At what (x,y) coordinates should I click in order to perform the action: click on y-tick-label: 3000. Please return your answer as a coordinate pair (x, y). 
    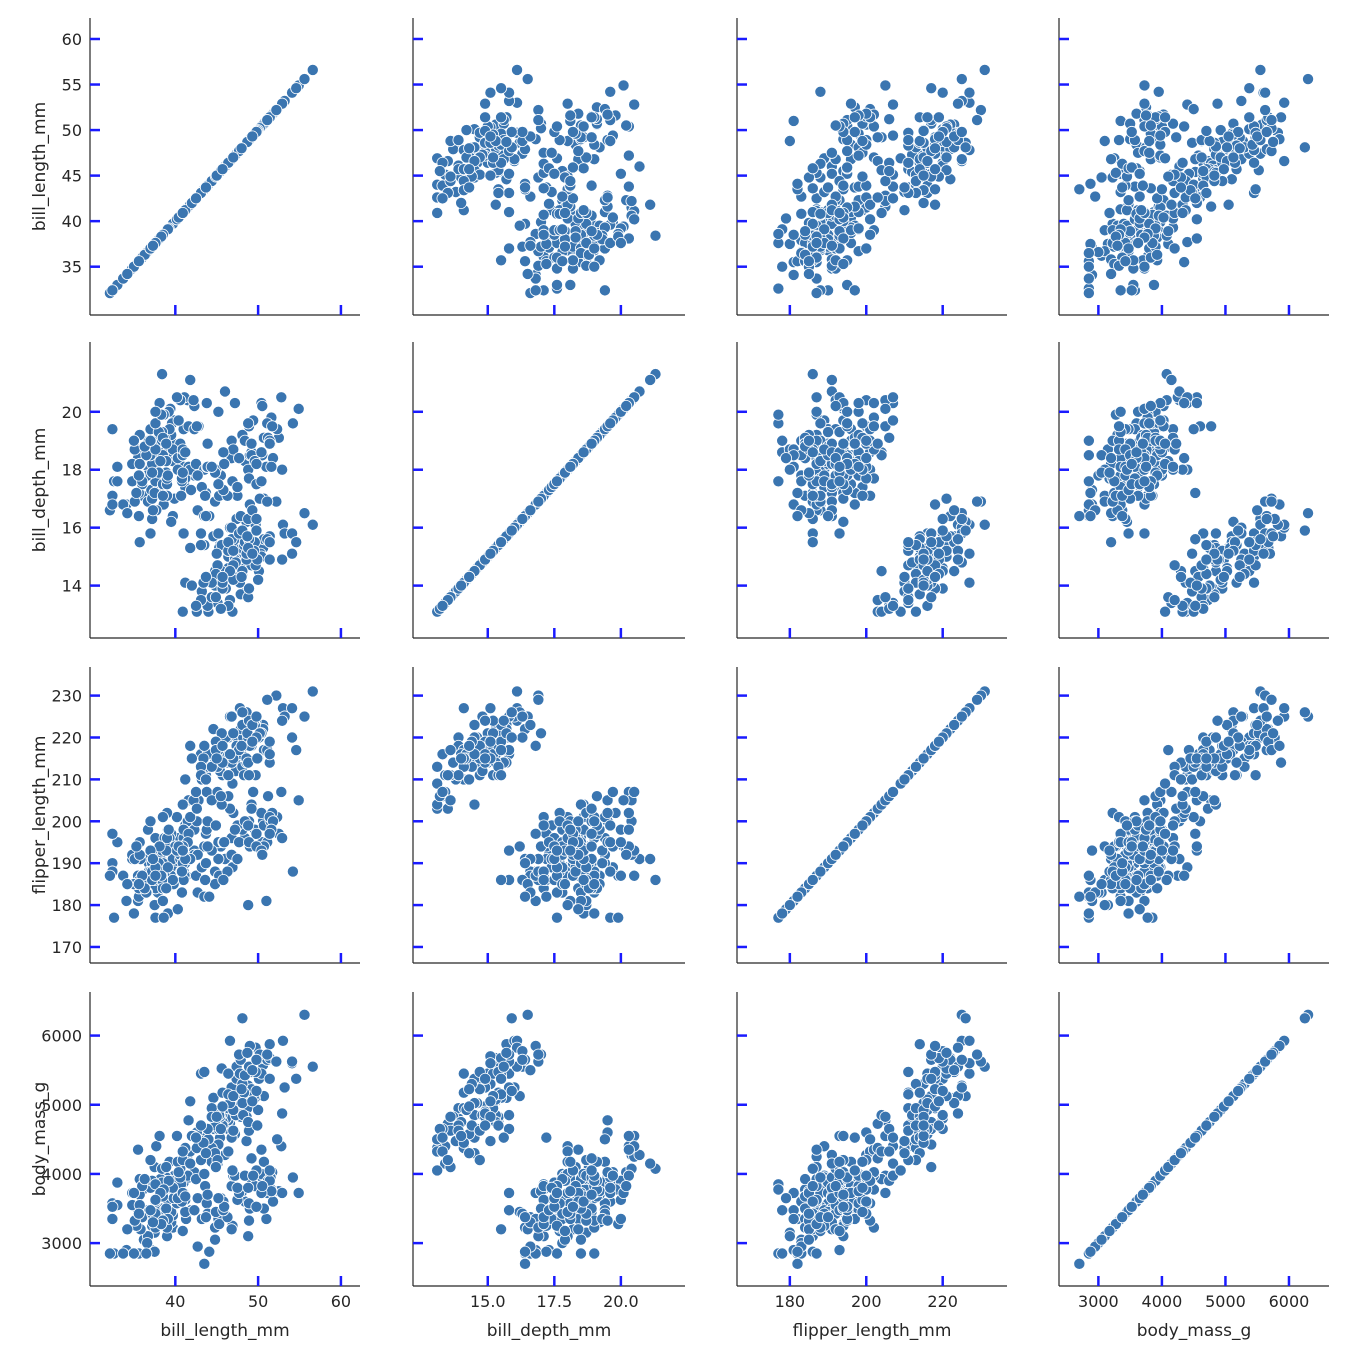
    Looking at the image, I should click on (61, 1243).